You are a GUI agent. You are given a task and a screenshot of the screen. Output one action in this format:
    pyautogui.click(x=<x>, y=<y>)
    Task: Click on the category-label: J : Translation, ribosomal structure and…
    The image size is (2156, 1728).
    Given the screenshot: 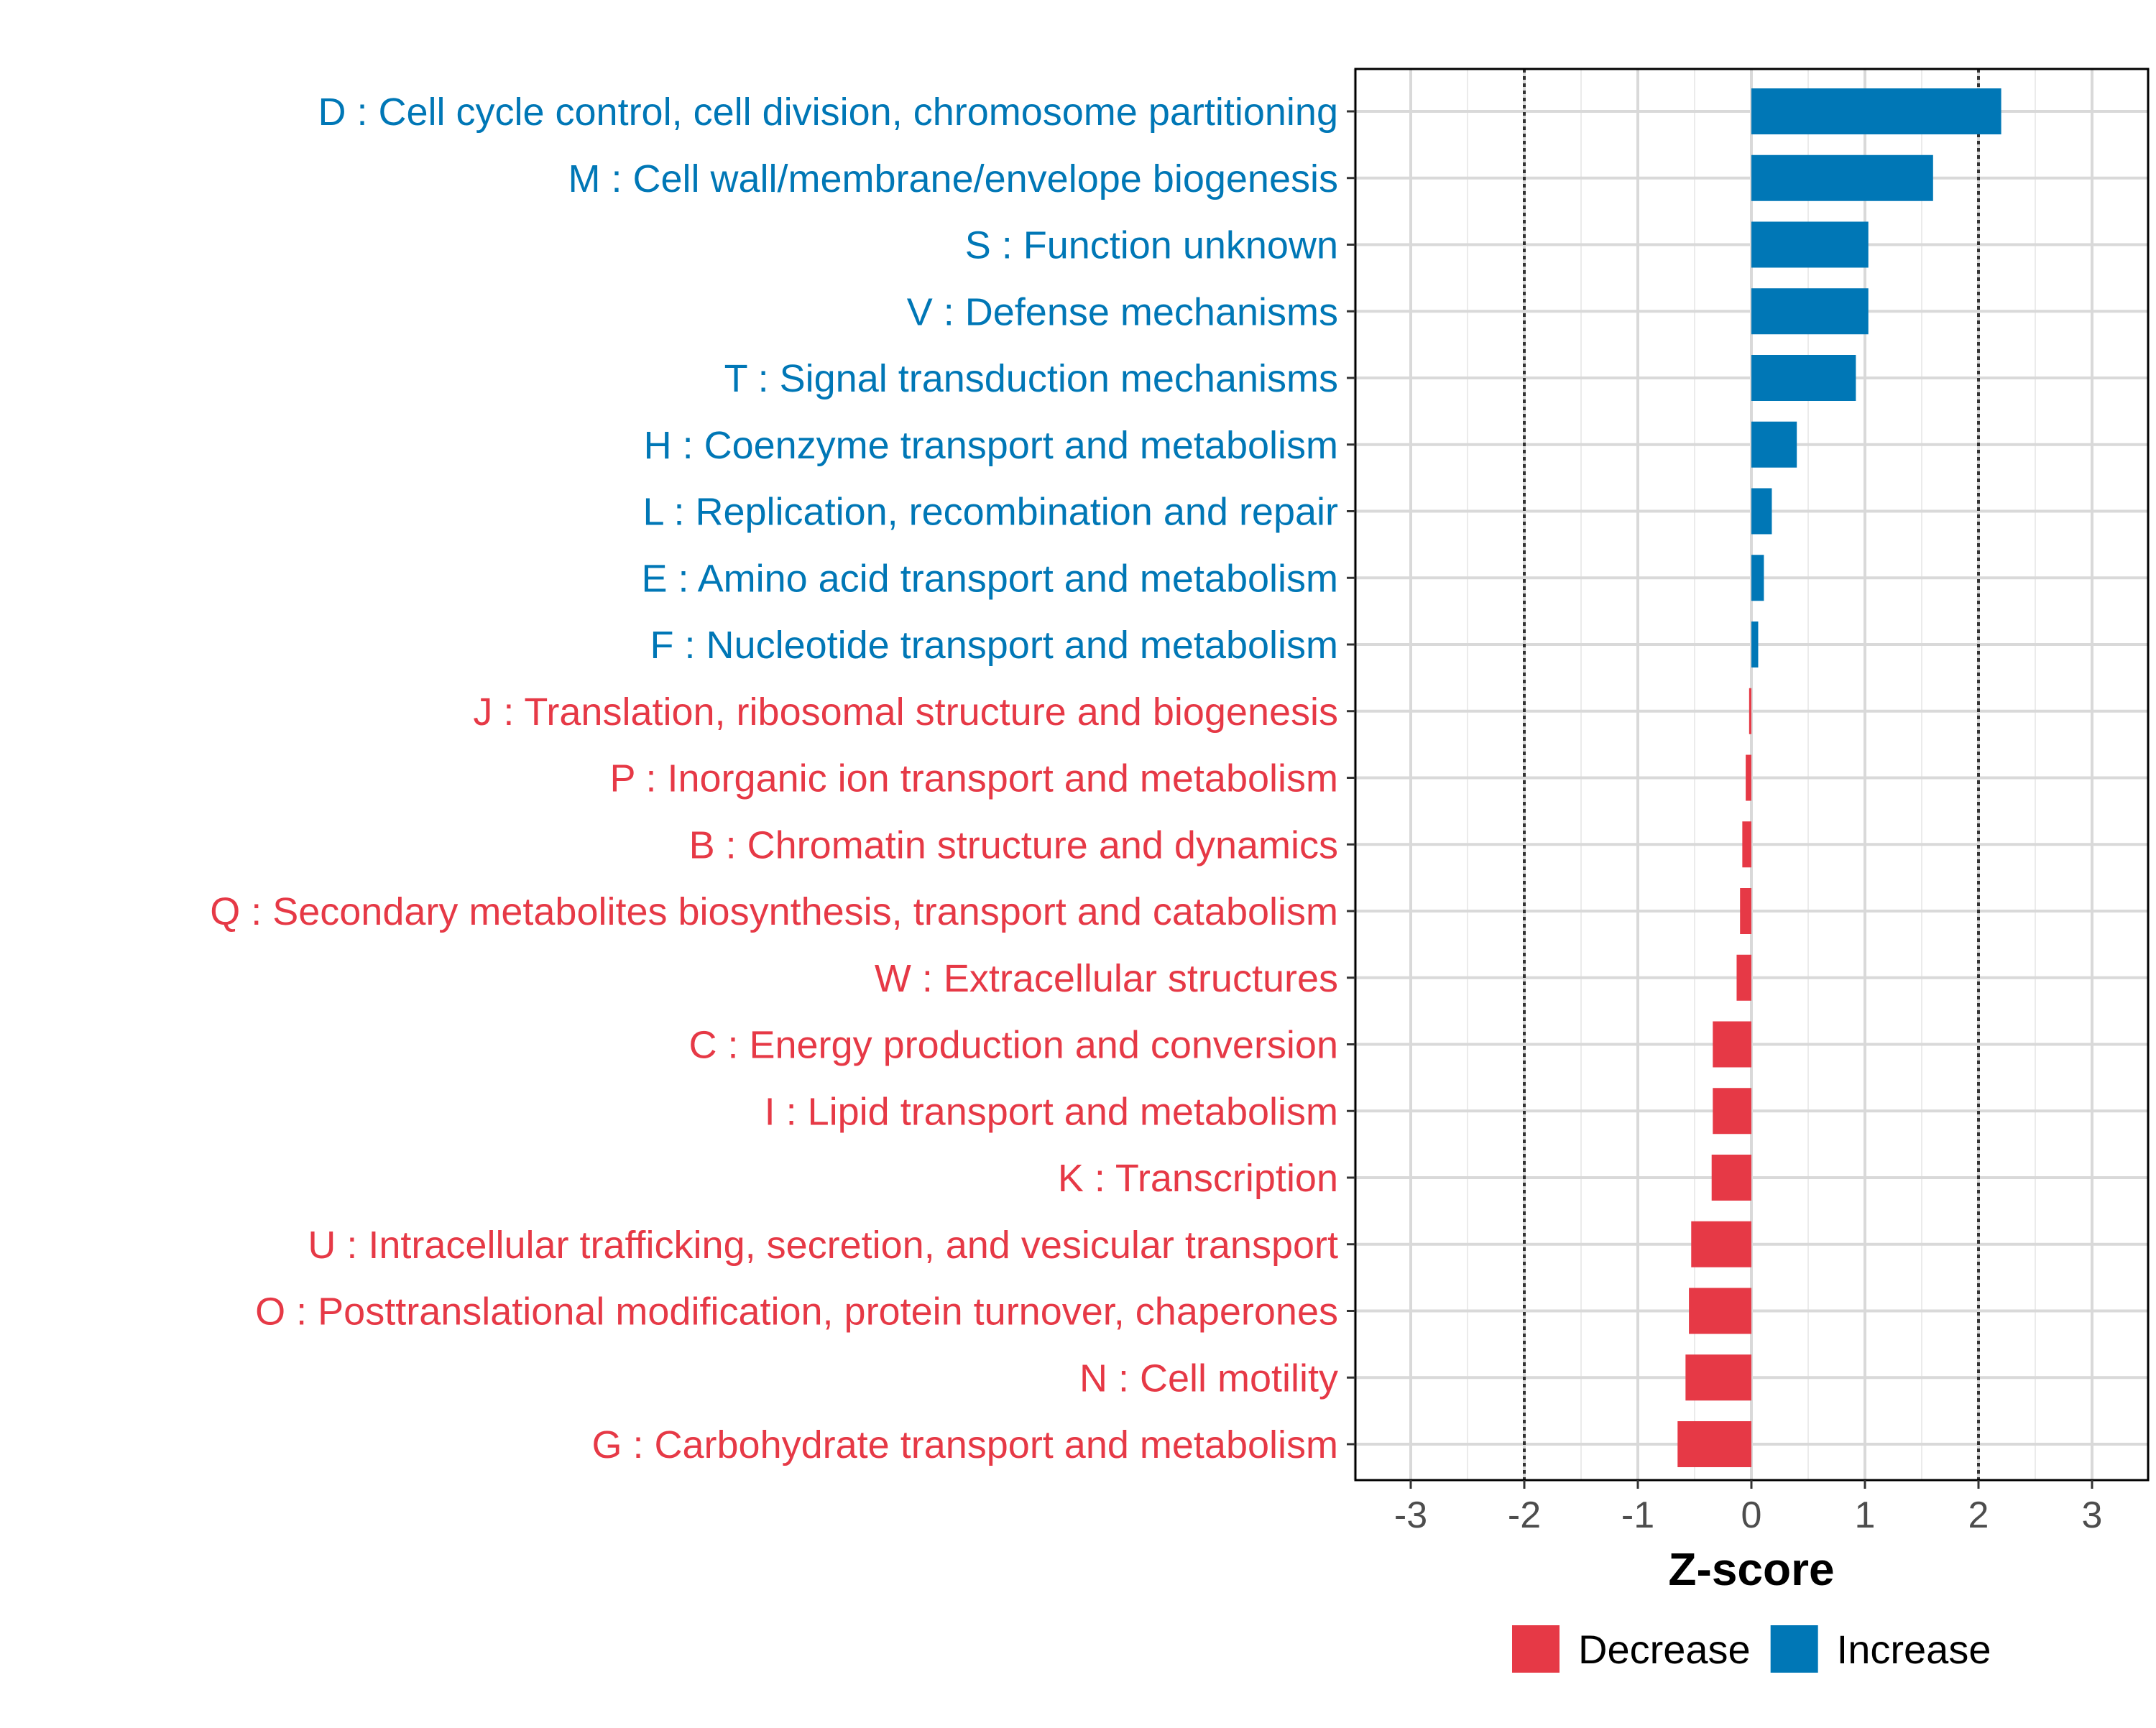 What is the action you would take?
    pyautogui.click(x=905, y=712)
    